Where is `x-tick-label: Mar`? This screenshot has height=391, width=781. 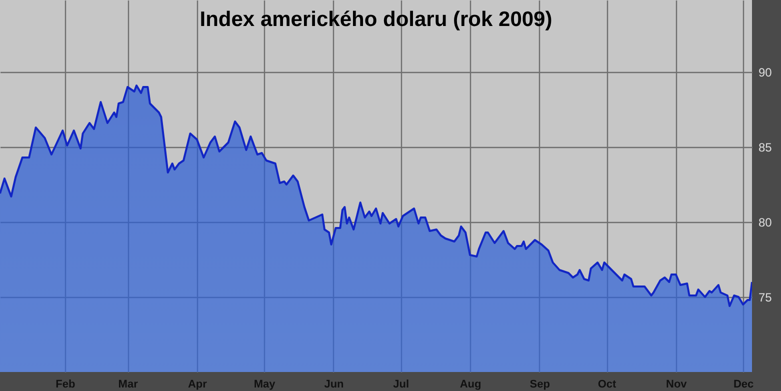
x-tick-label: Mar is located at coordinates (128, 384).